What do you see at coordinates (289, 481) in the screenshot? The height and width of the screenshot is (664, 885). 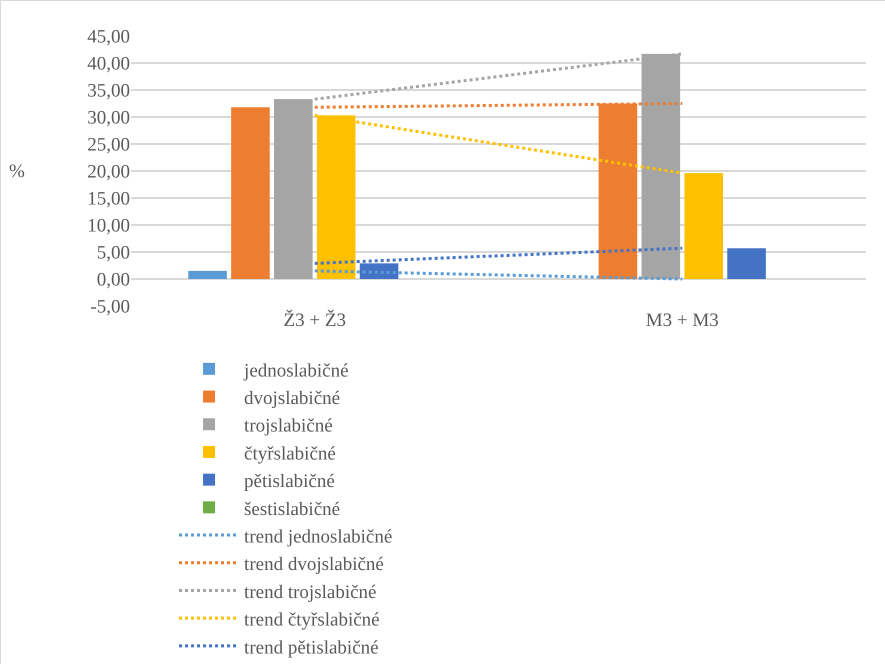 I see `legend-label: pětislabičné` at bounding box center [289, 481].